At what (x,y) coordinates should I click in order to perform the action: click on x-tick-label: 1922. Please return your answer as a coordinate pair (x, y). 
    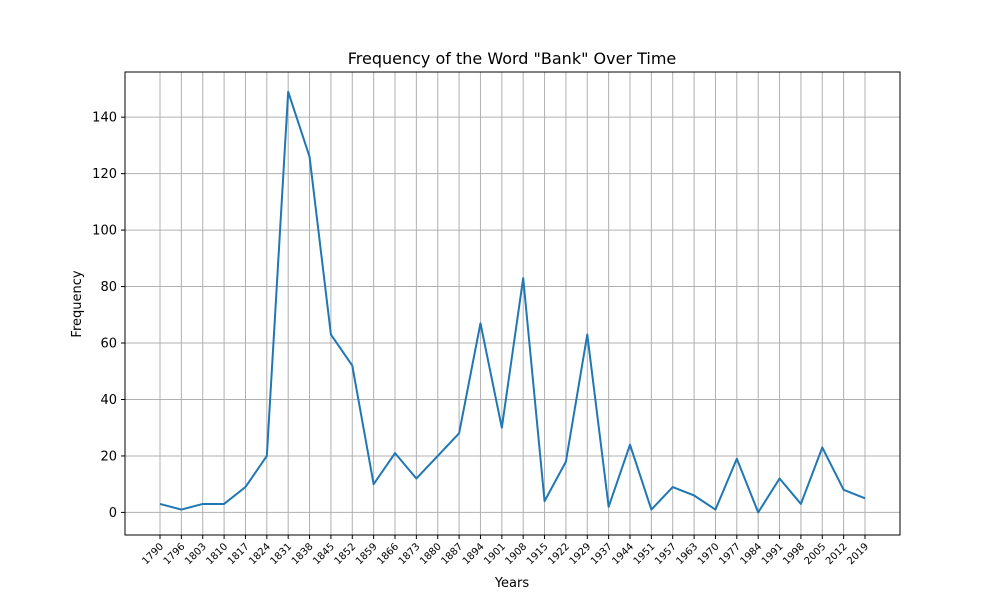
    Looking at the image, I should click on (559, 554).